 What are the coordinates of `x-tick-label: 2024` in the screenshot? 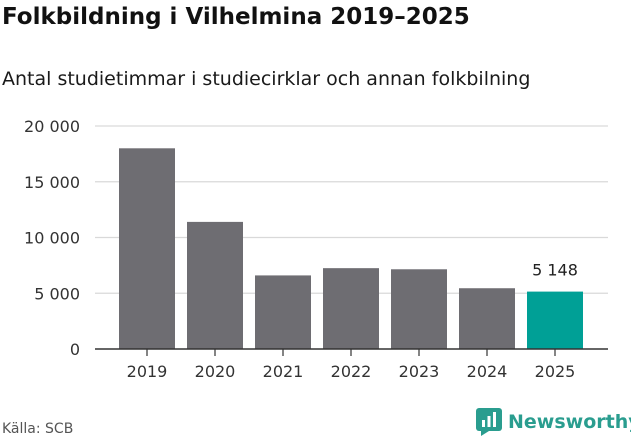 It's located at (487, 371).